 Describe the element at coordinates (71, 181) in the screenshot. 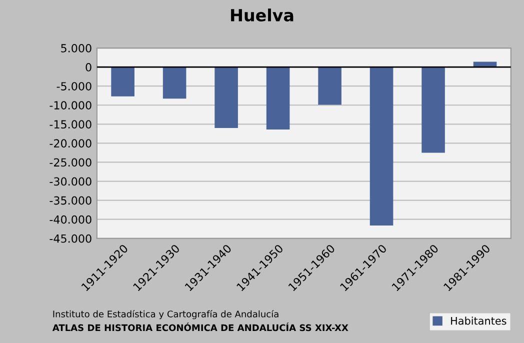

I see `y-tick-label: -30.000` at that location.